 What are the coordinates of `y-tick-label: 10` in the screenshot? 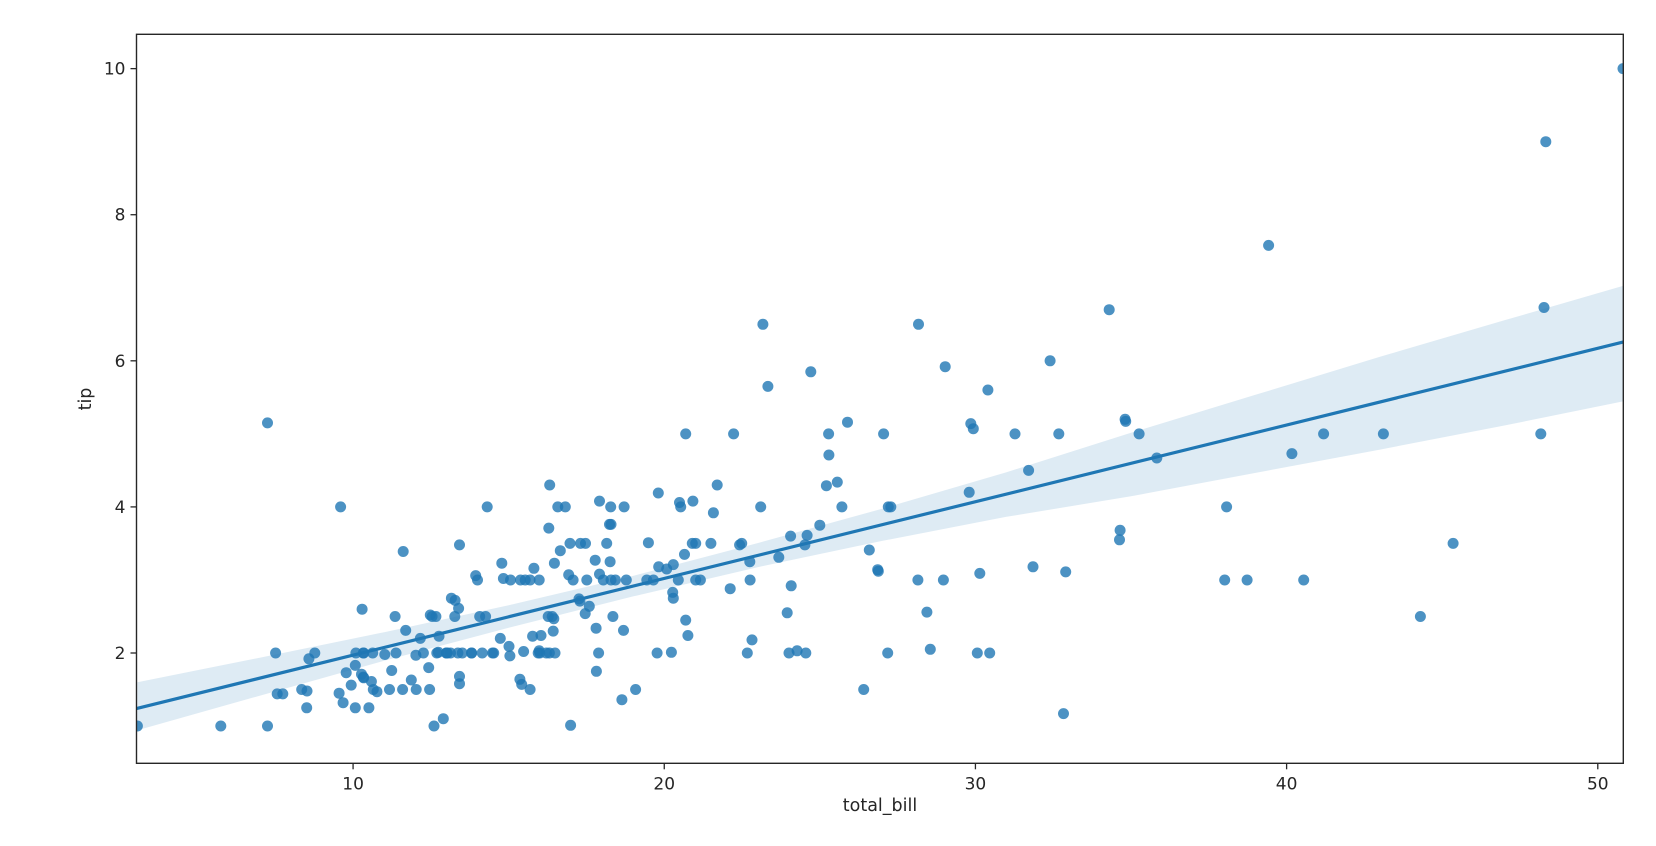 It's located at (115, 70).